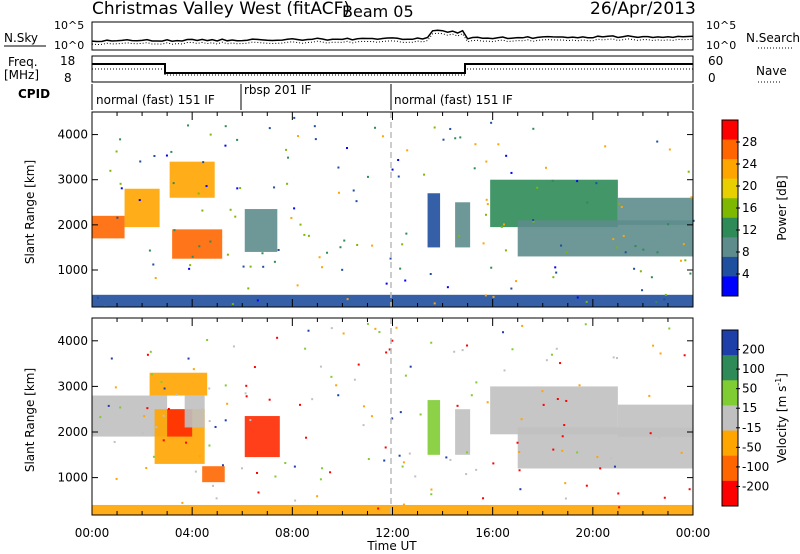 This screenshot has height=554, width=800. I want to click on velocity-colorbar-label-close: ], so click(782, 375).